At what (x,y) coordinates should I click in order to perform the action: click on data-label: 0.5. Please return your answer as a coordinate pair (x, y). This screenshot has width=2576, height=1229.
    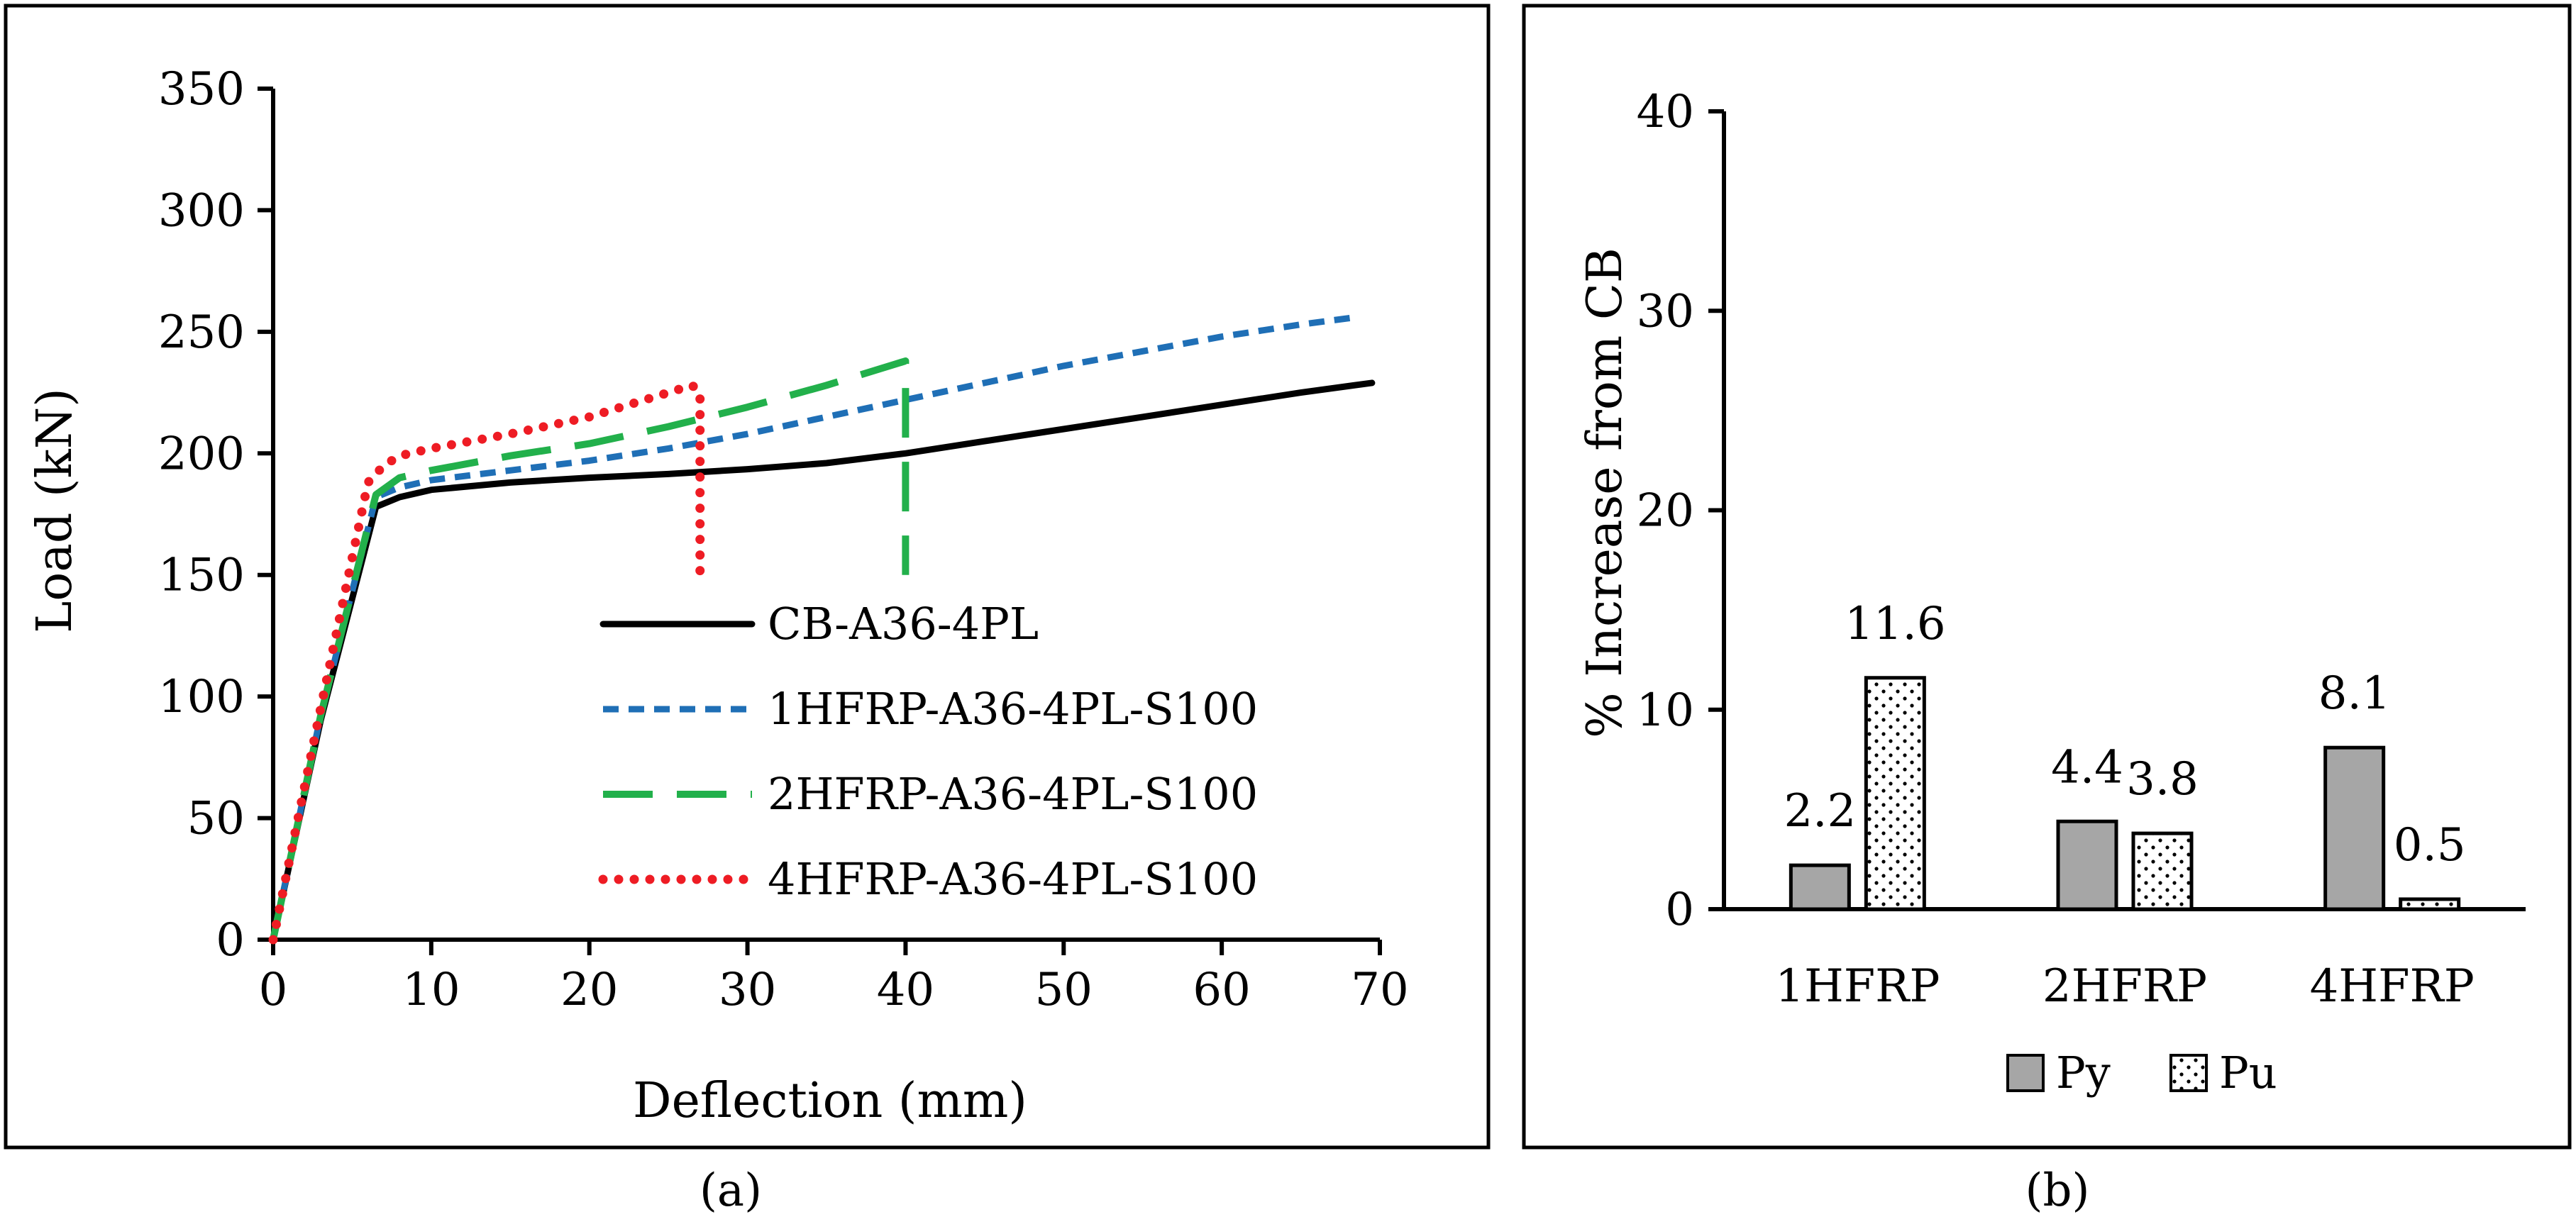
    Looking at the image, I should click on (2430, 845).